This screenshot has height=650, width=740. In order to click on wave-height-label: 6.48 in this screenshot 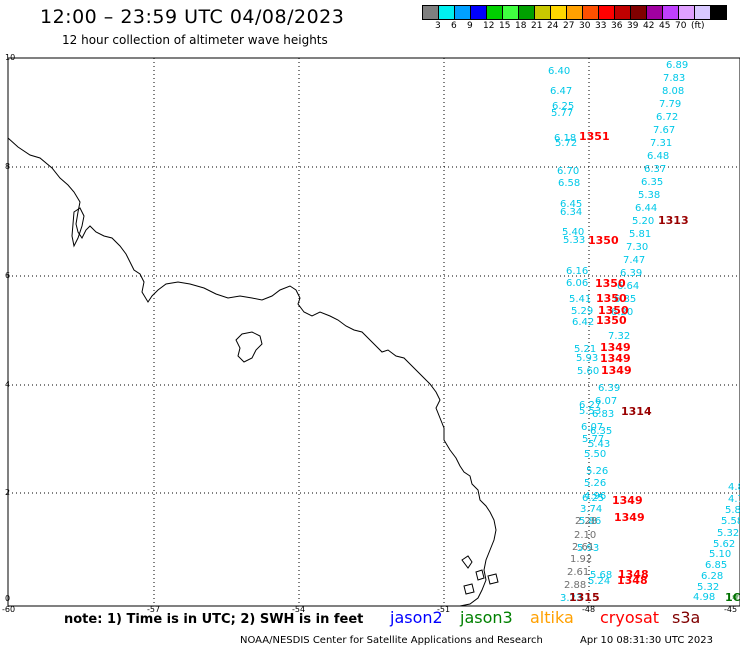, I will do `click(658, 156)`.